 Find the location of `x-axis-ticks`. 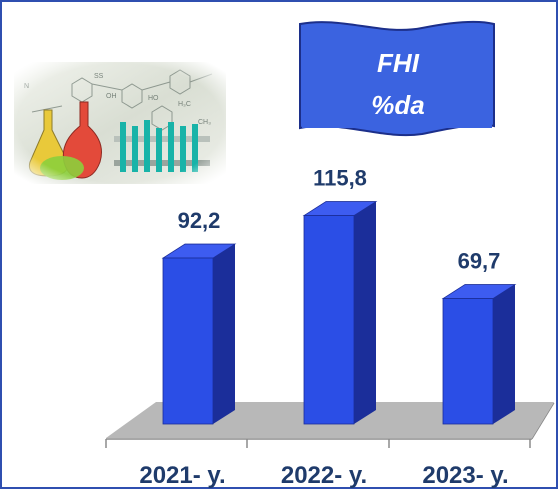

x-axis-ticks is located at coordinates (318, 443).